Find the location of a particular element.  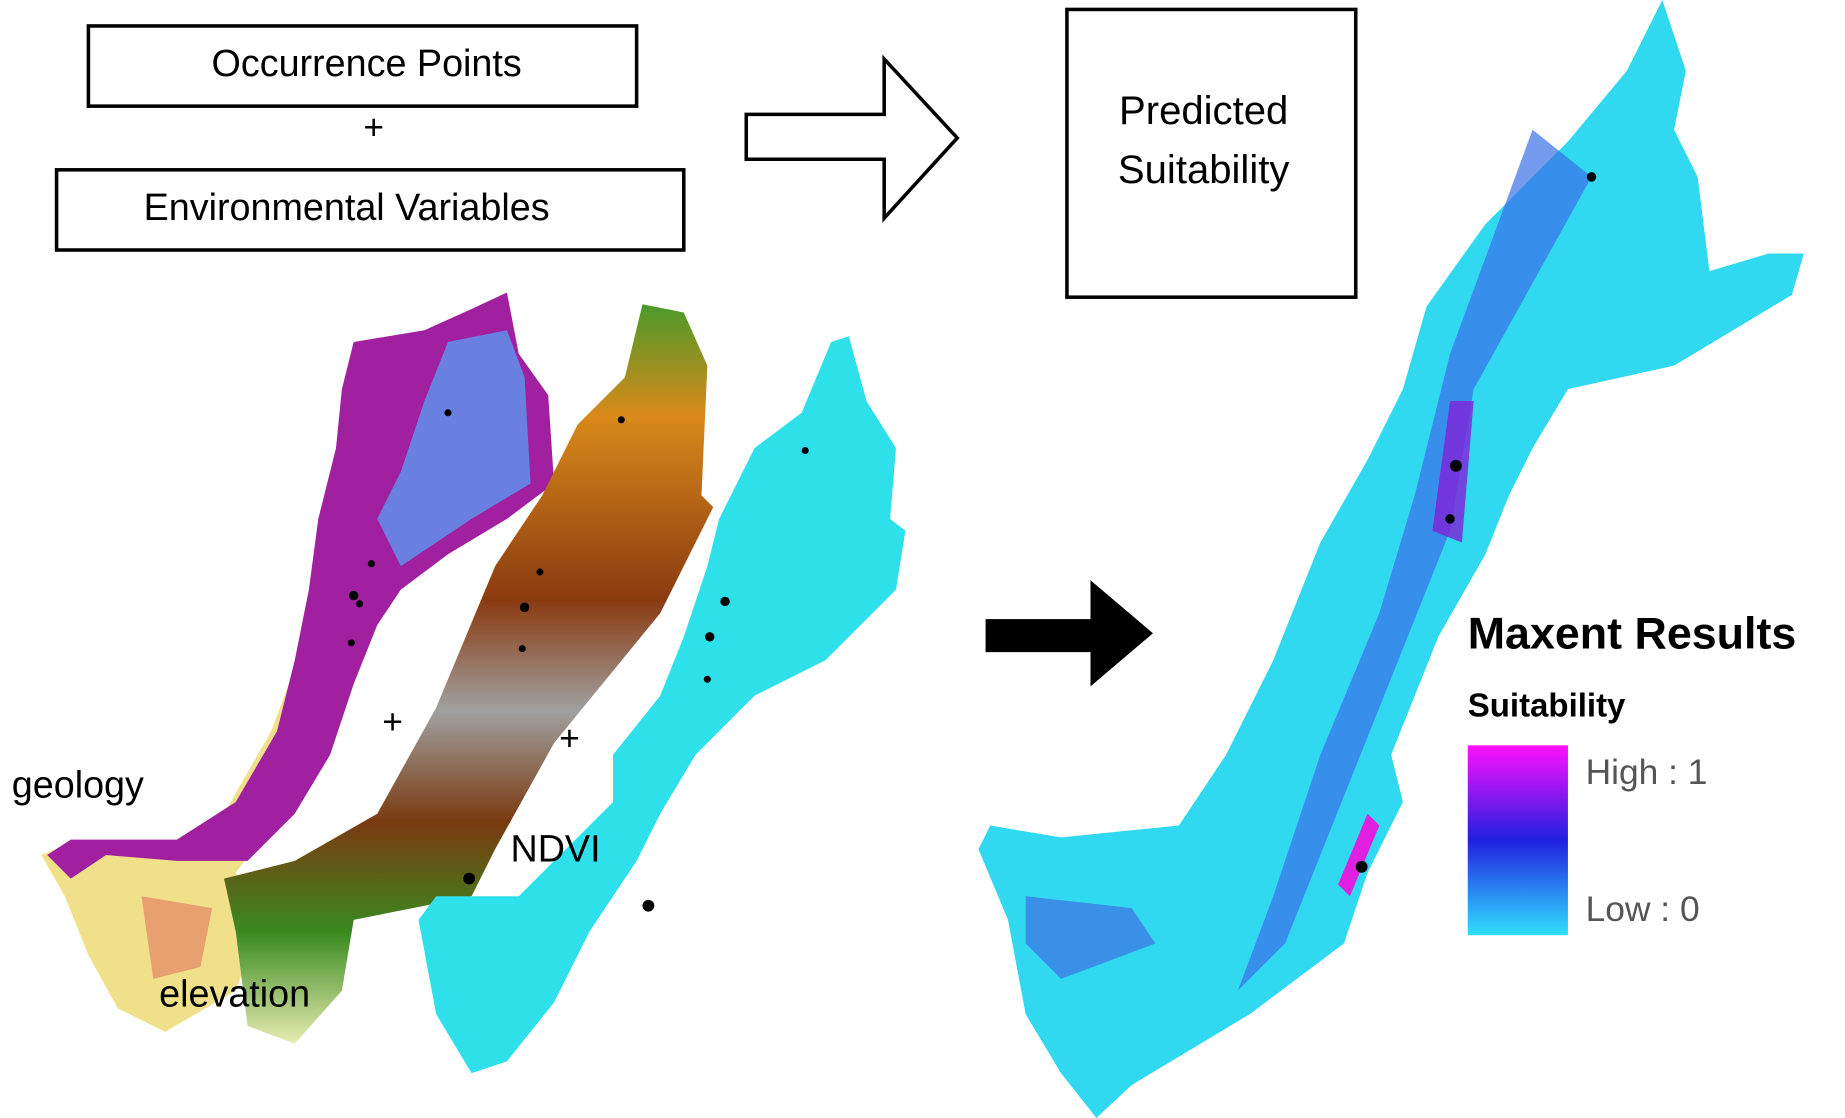

environmental-box is located at coordinates (370, 210).